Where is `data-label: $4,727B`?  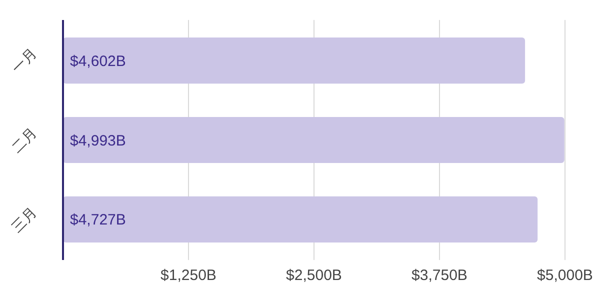 data-label: $4,727B is located at coordinates (98, 220).